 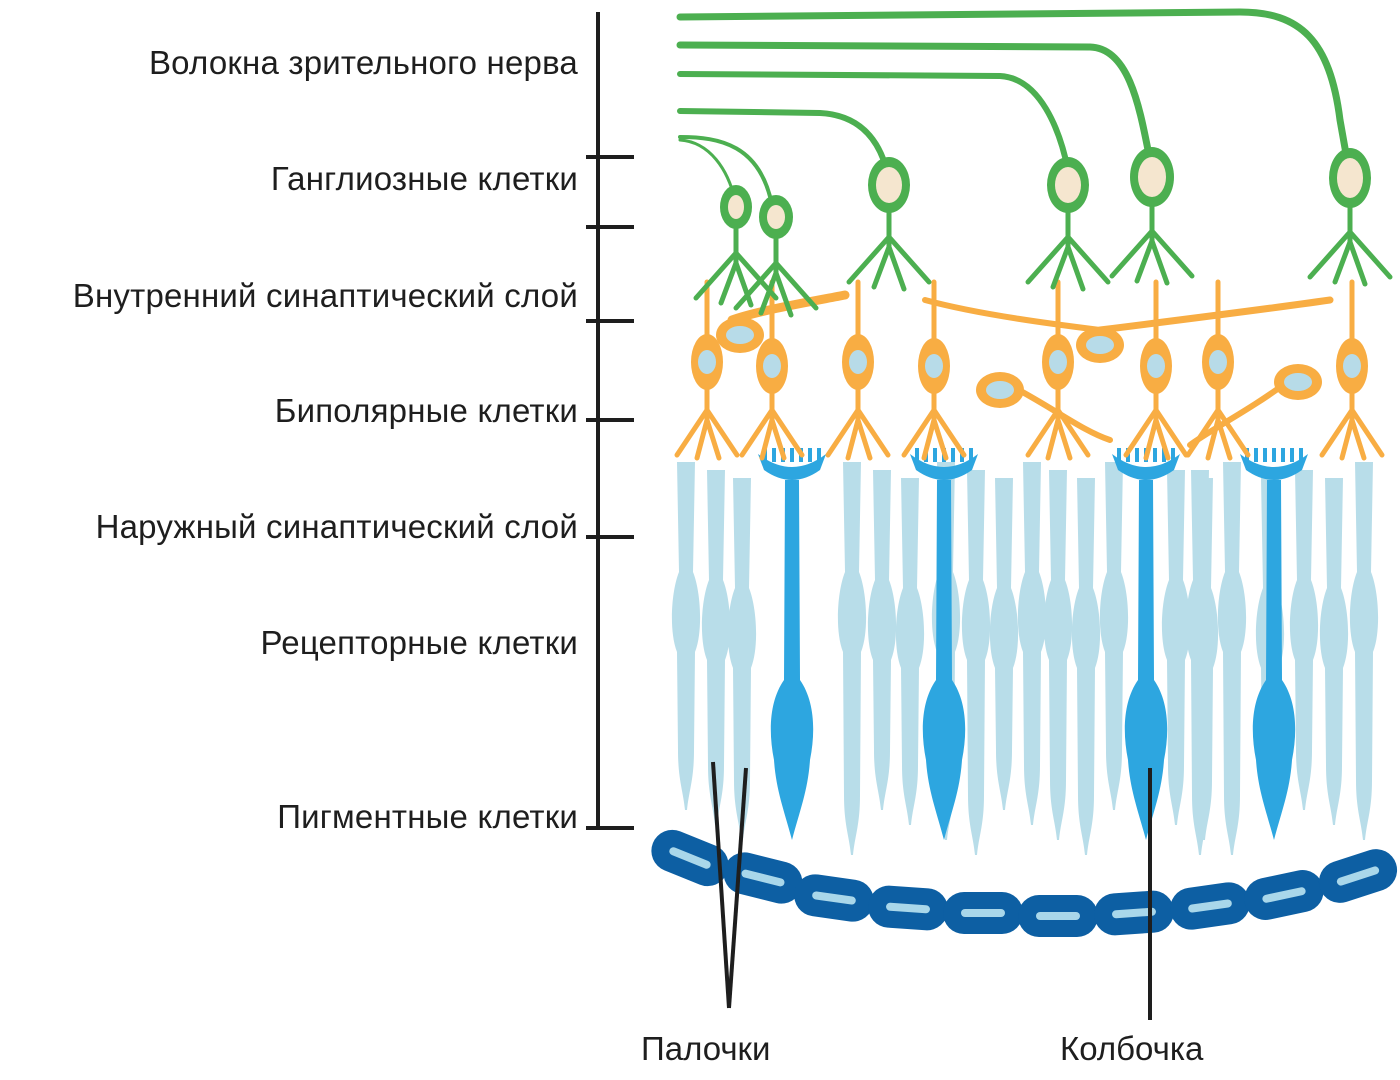 I want to click on label-bipolar-cells: Биполярные клетки, so click(x=426, y=410).